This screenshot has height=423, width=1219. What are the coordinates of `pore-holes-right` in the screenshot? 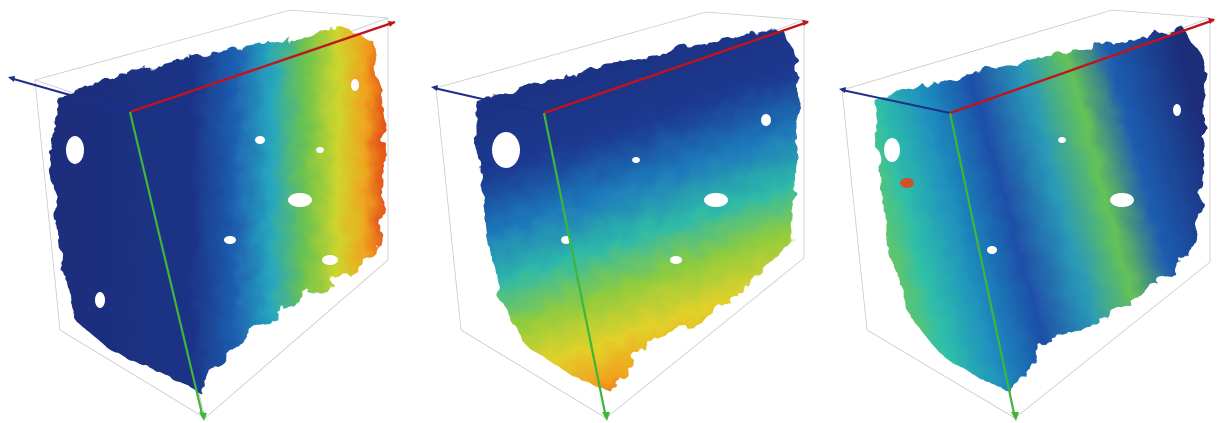 It's located at (1032, 194).